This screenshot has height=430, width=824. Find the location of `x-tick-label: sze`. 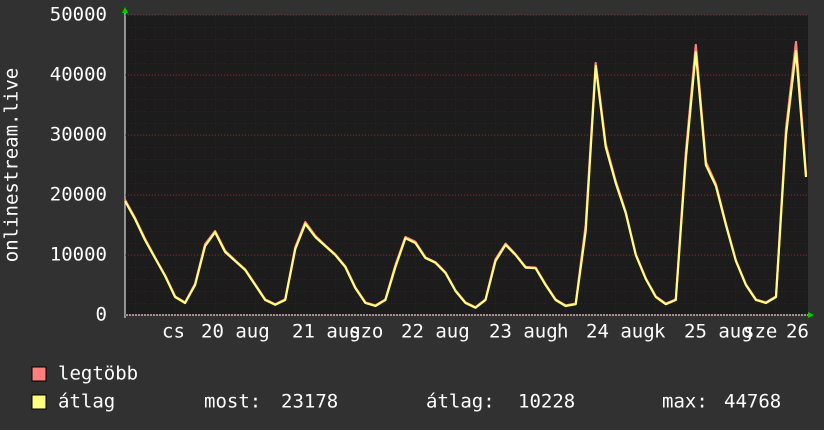

x-tick-label: sze is located at coordinates (760, 332).